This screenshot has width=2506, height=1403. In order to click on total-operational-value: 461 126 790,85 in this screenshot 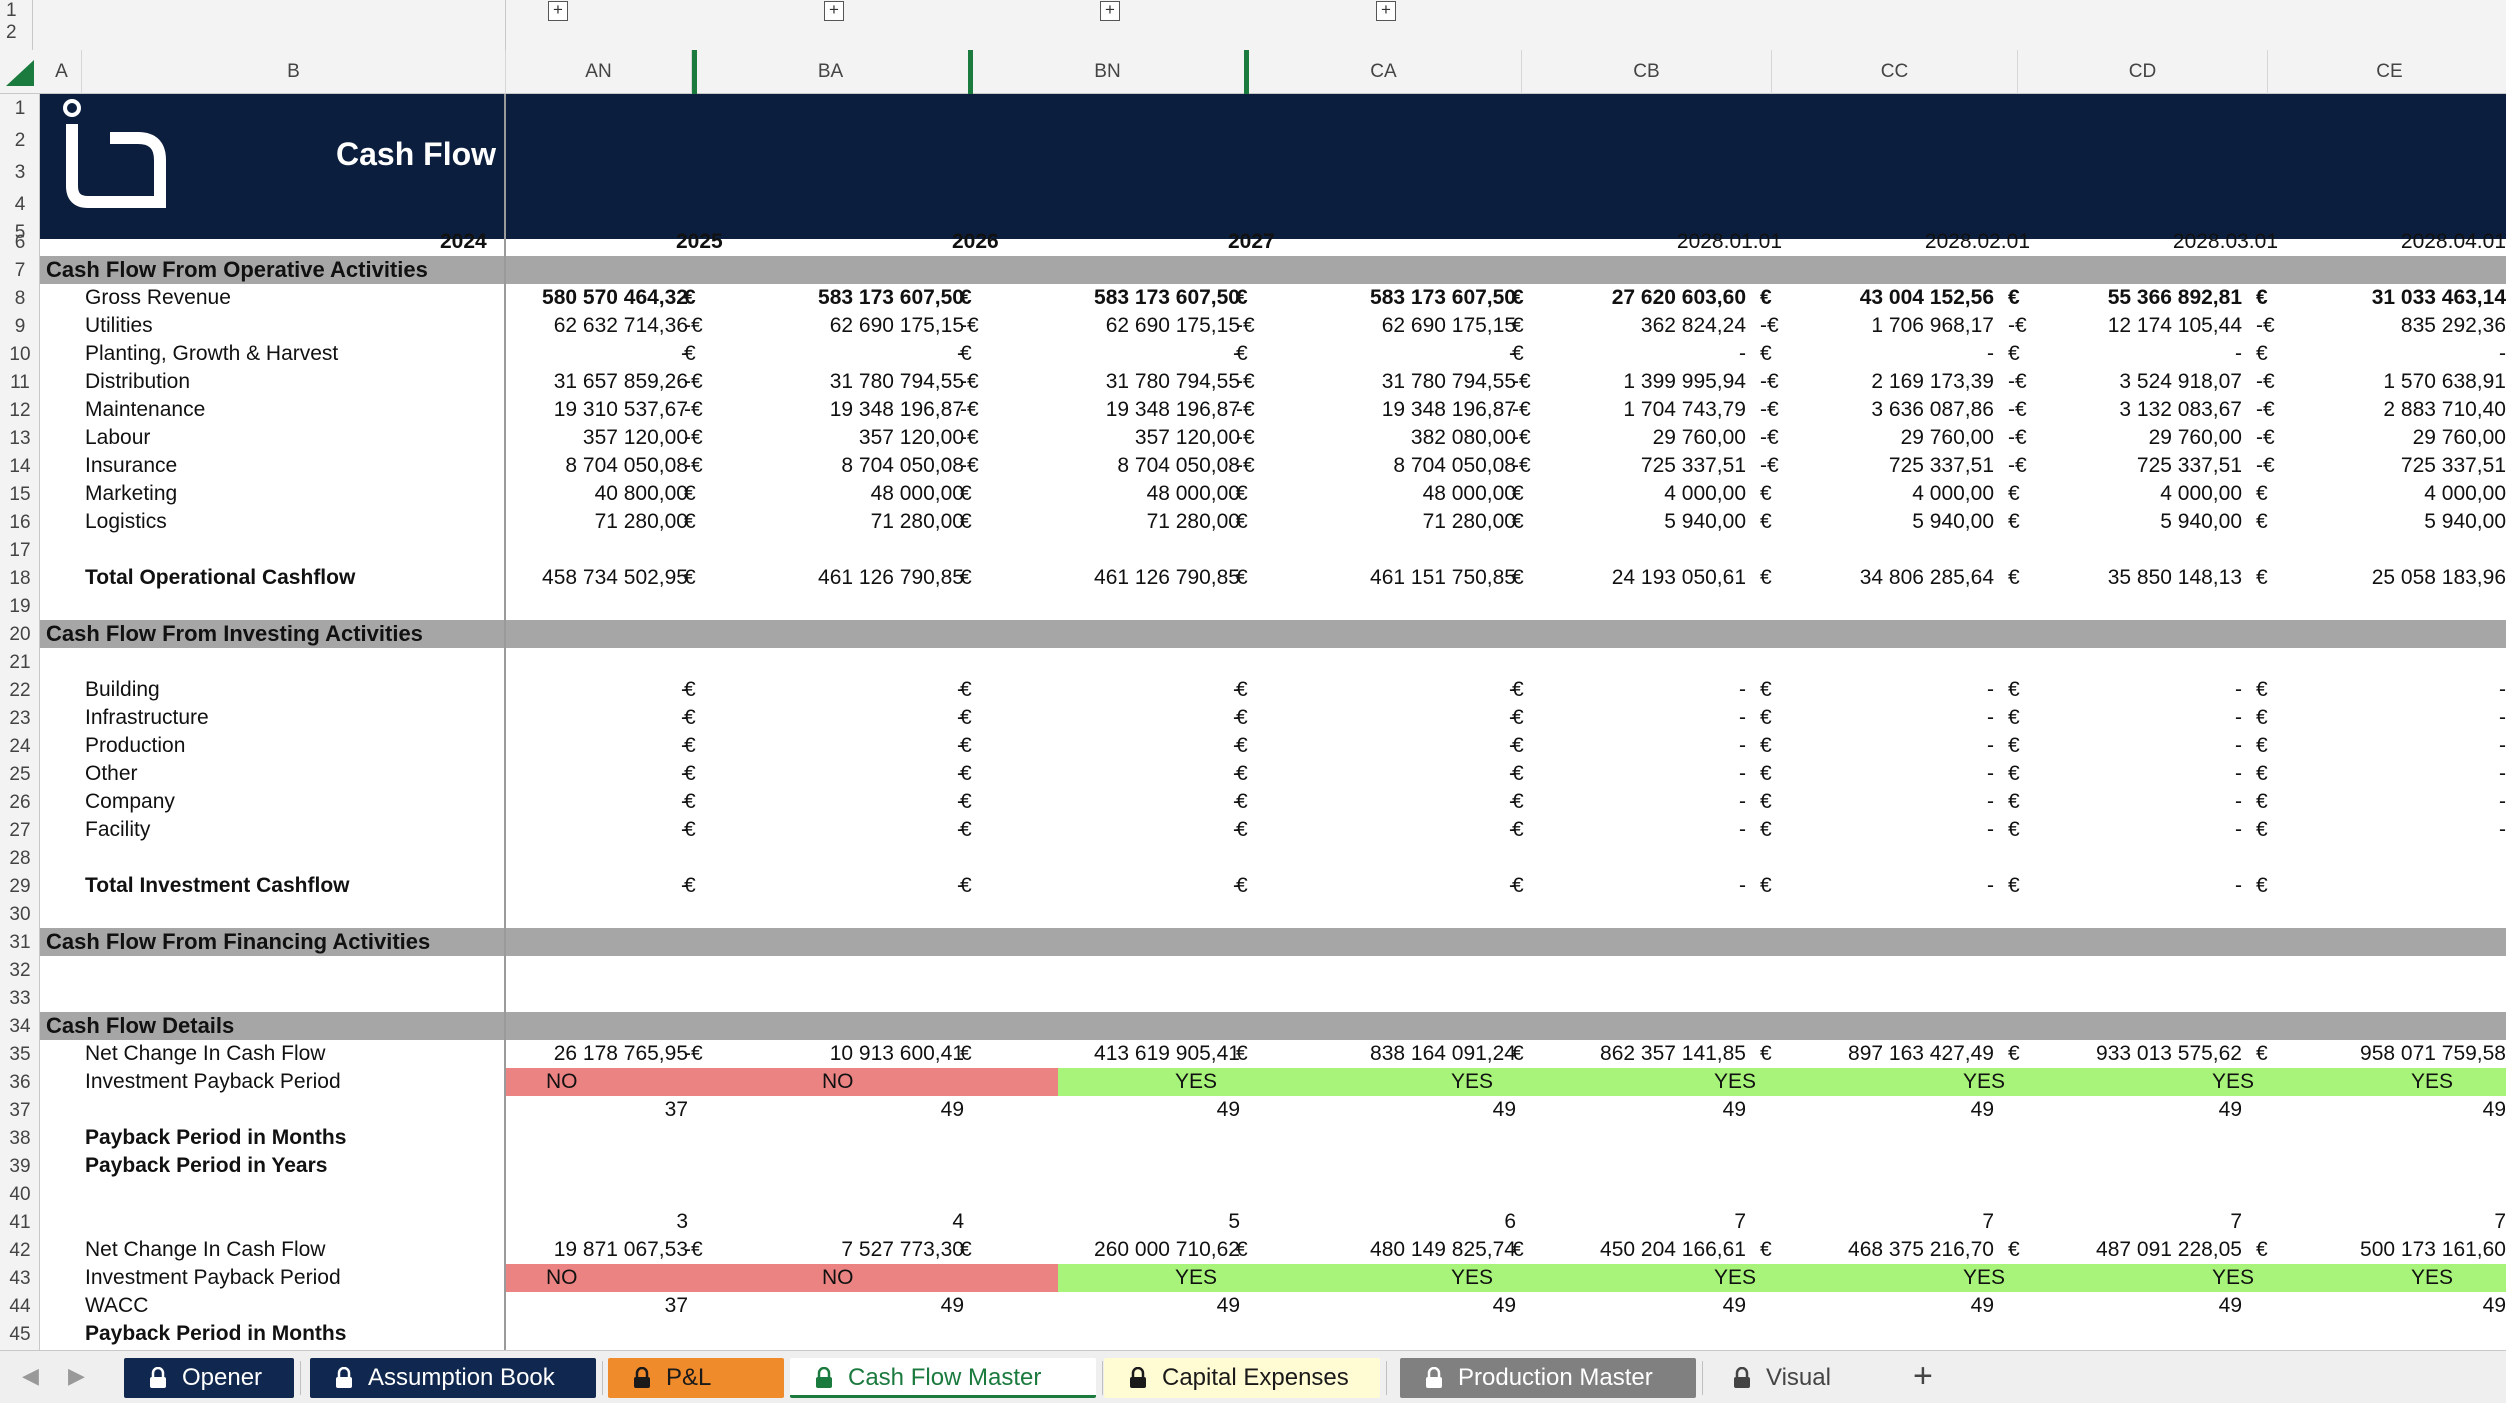, I will do `click(1167, 577)`.